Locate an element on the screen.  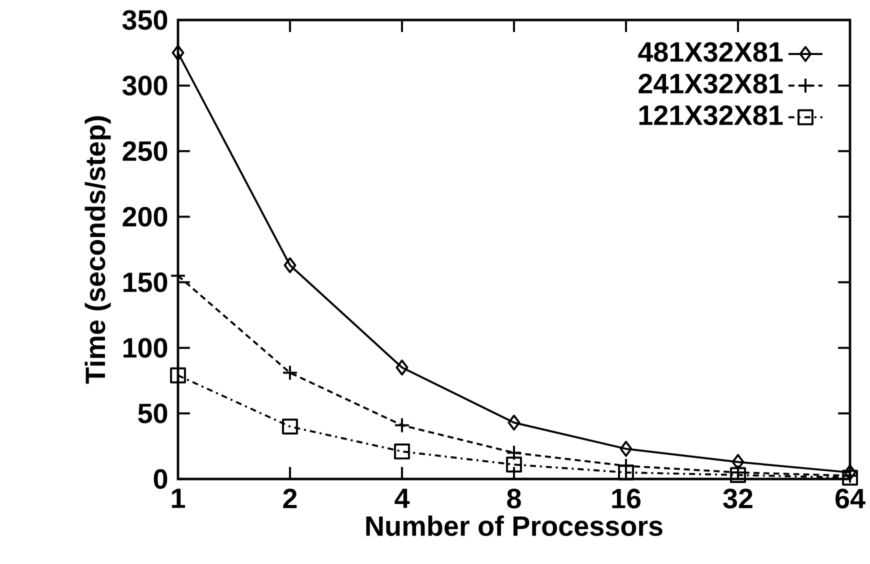
legend-label: 241X32X81 is located at coordinates (710, 84).